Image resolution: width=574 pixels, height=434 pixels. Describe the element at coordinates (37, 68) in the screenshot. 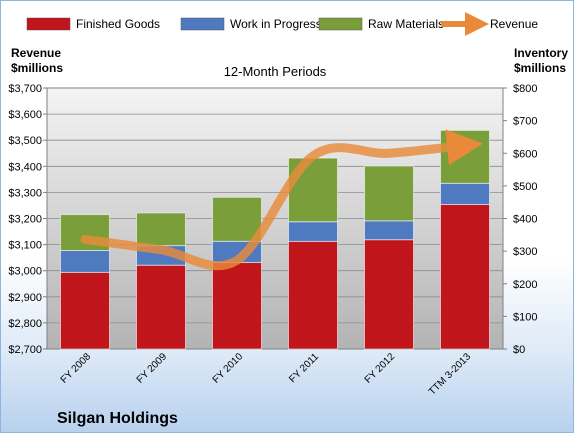

I see `left-axis-title-line2: $millions` at that location.